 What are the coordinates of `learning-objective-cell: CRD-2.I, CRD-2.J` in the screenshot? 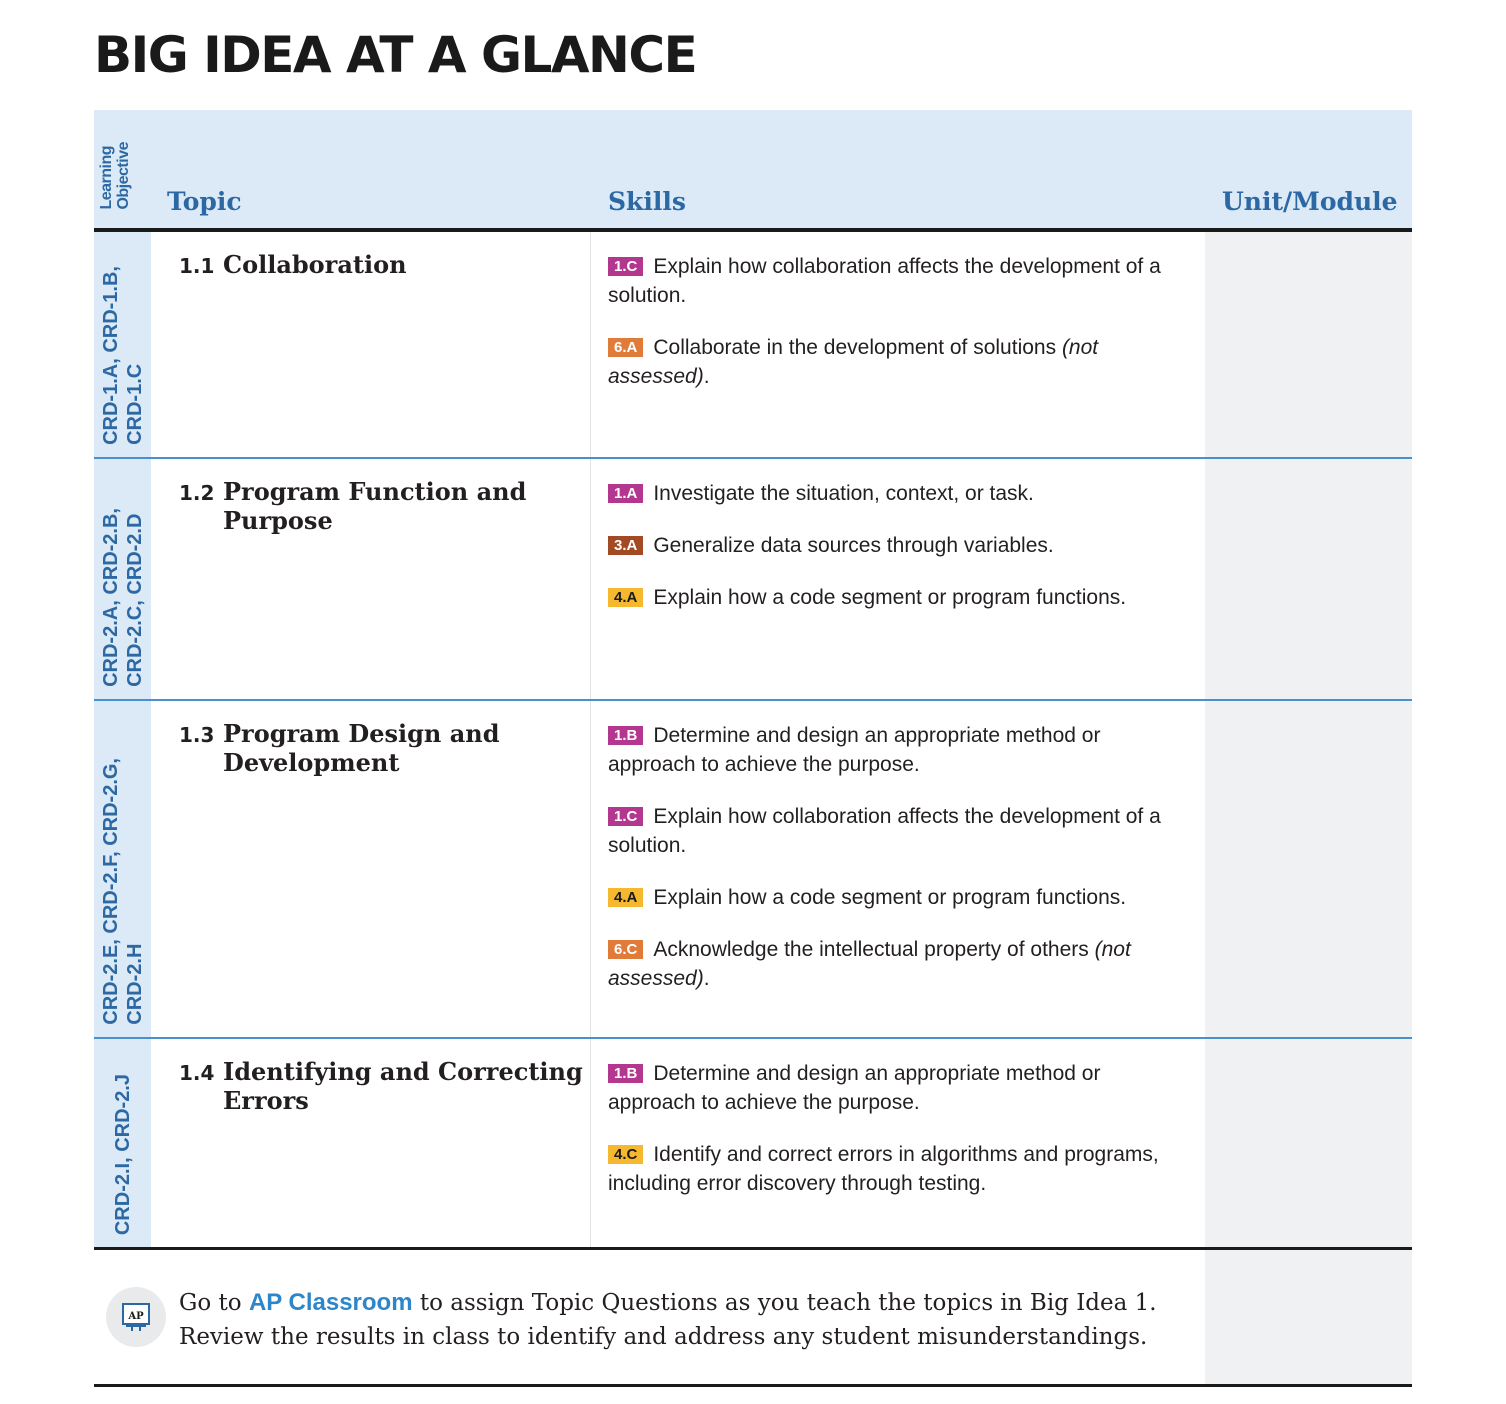 It's located at (122, 1143).